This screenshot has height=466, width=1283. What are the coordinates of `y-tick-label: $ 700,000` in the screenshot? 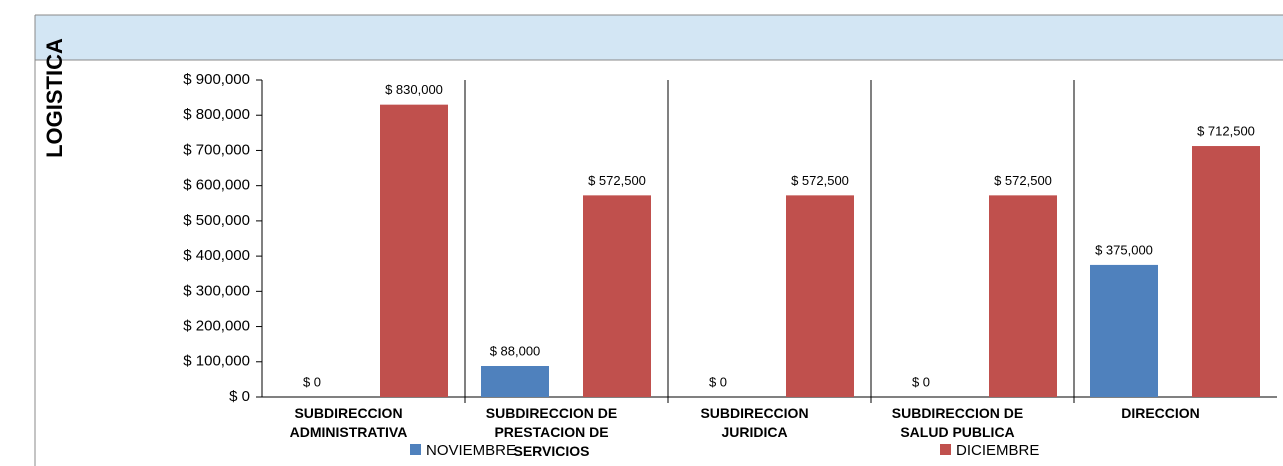 It's located at (216, 149).